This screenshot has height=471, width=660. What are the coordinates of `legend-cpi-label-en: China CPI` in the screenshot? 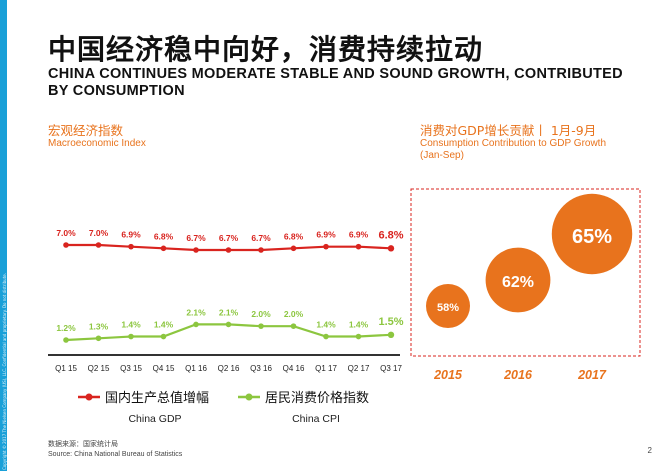 It's located at (316, 419).